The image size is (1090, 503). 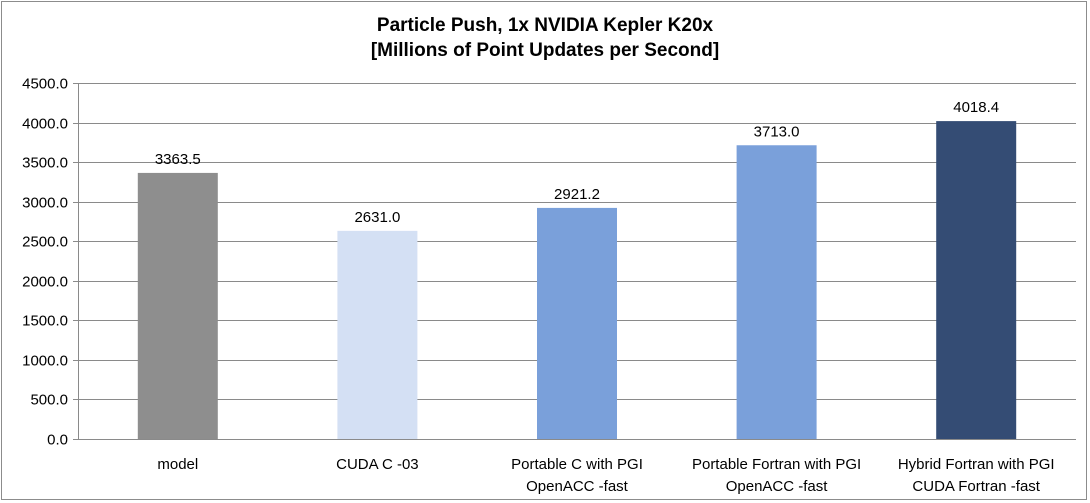 What do you see at coordinates (177, 464) in the screenshot?
I see `x-tick-label: model` at bounding box center [177, 464].